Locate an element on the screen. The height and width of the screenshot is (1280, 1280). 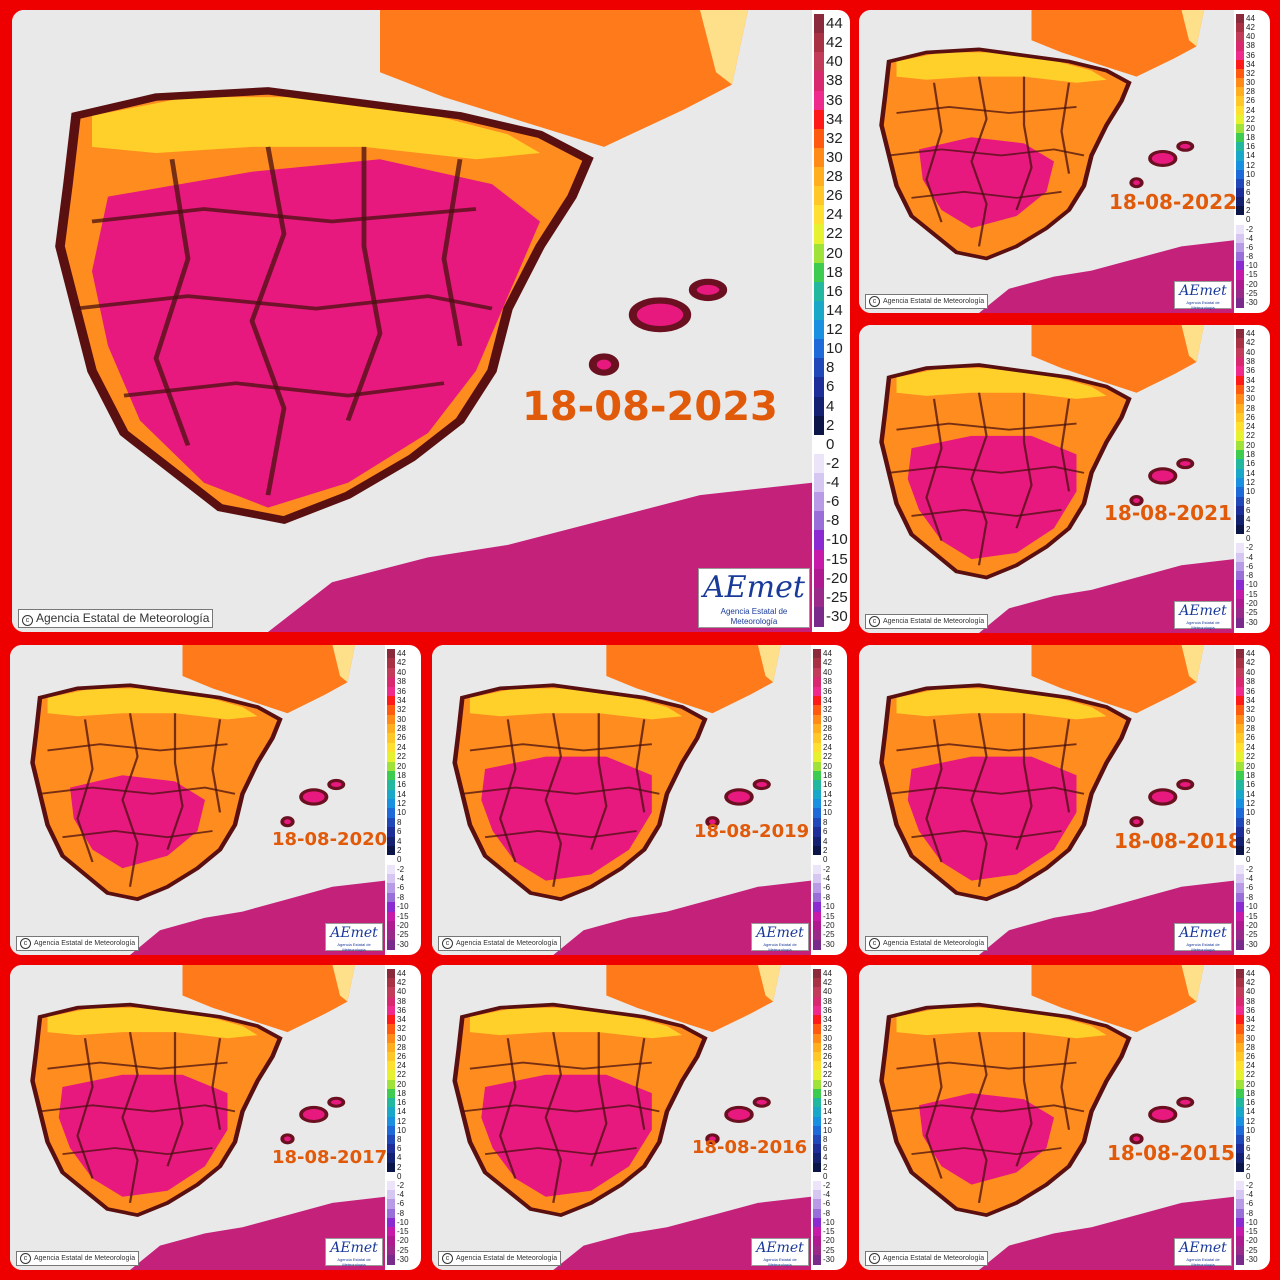
legend-label: -6 is located at coordinates (1250, 1204).